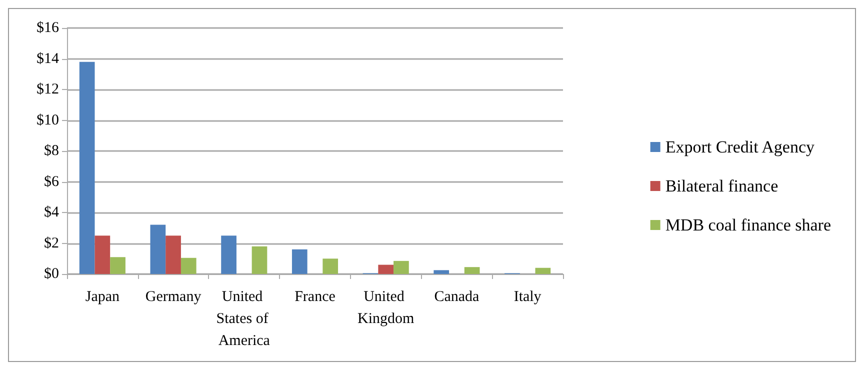 This screenshot has height=372, width=866. I want to click on x-tick-label: United Kingdom, so click(386, 308).